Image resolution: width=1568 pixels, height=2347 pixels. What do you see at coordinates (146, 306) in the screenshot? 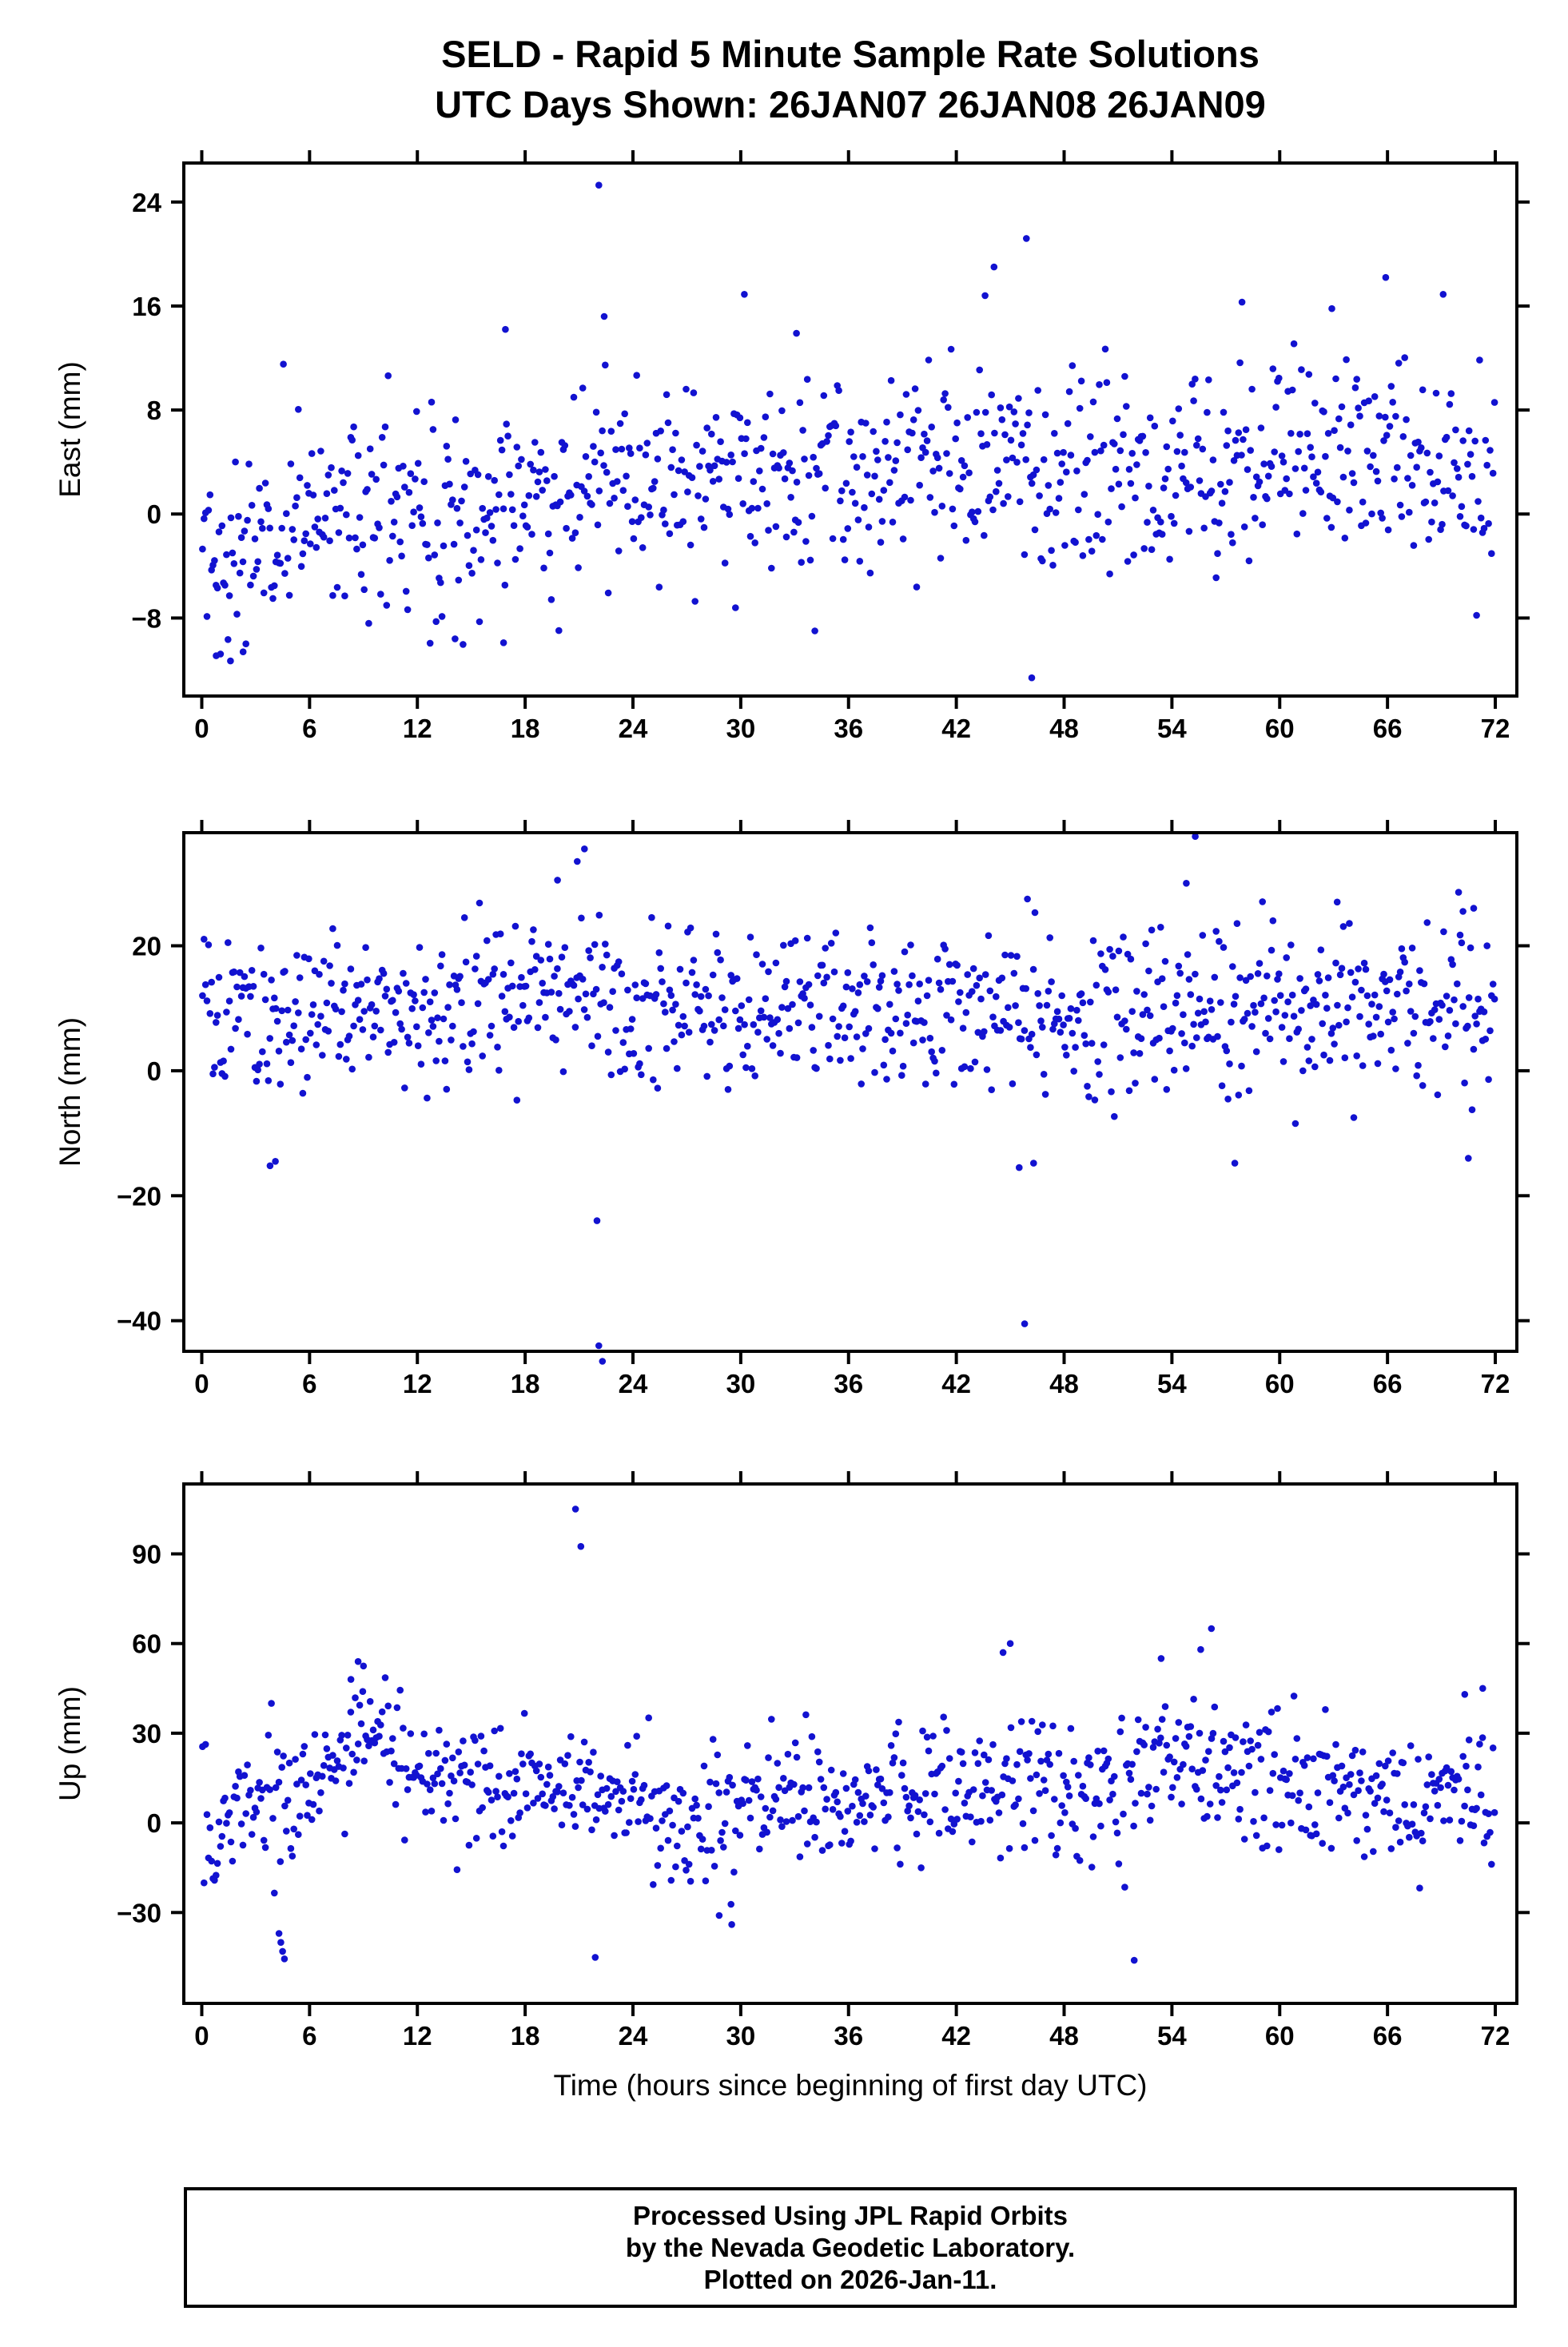
I see `svg-text: 16` at bounding box center [146, 306].